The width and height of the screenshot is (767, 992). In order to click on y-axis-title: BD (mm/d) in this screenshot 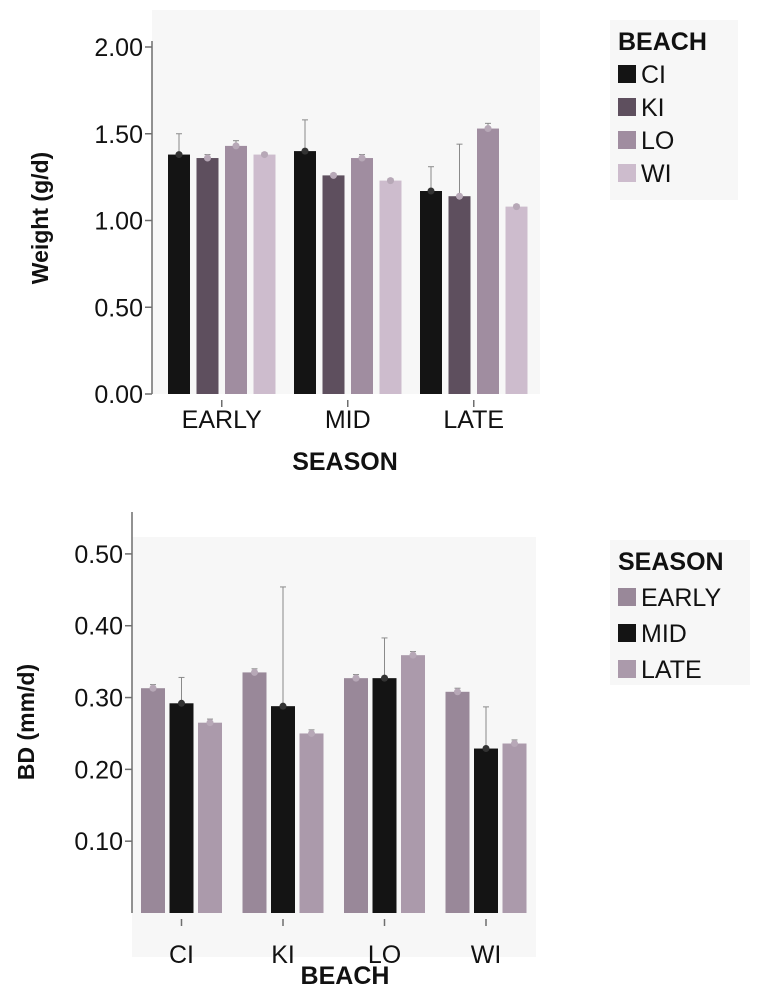, I will do `click(26, 722)`.